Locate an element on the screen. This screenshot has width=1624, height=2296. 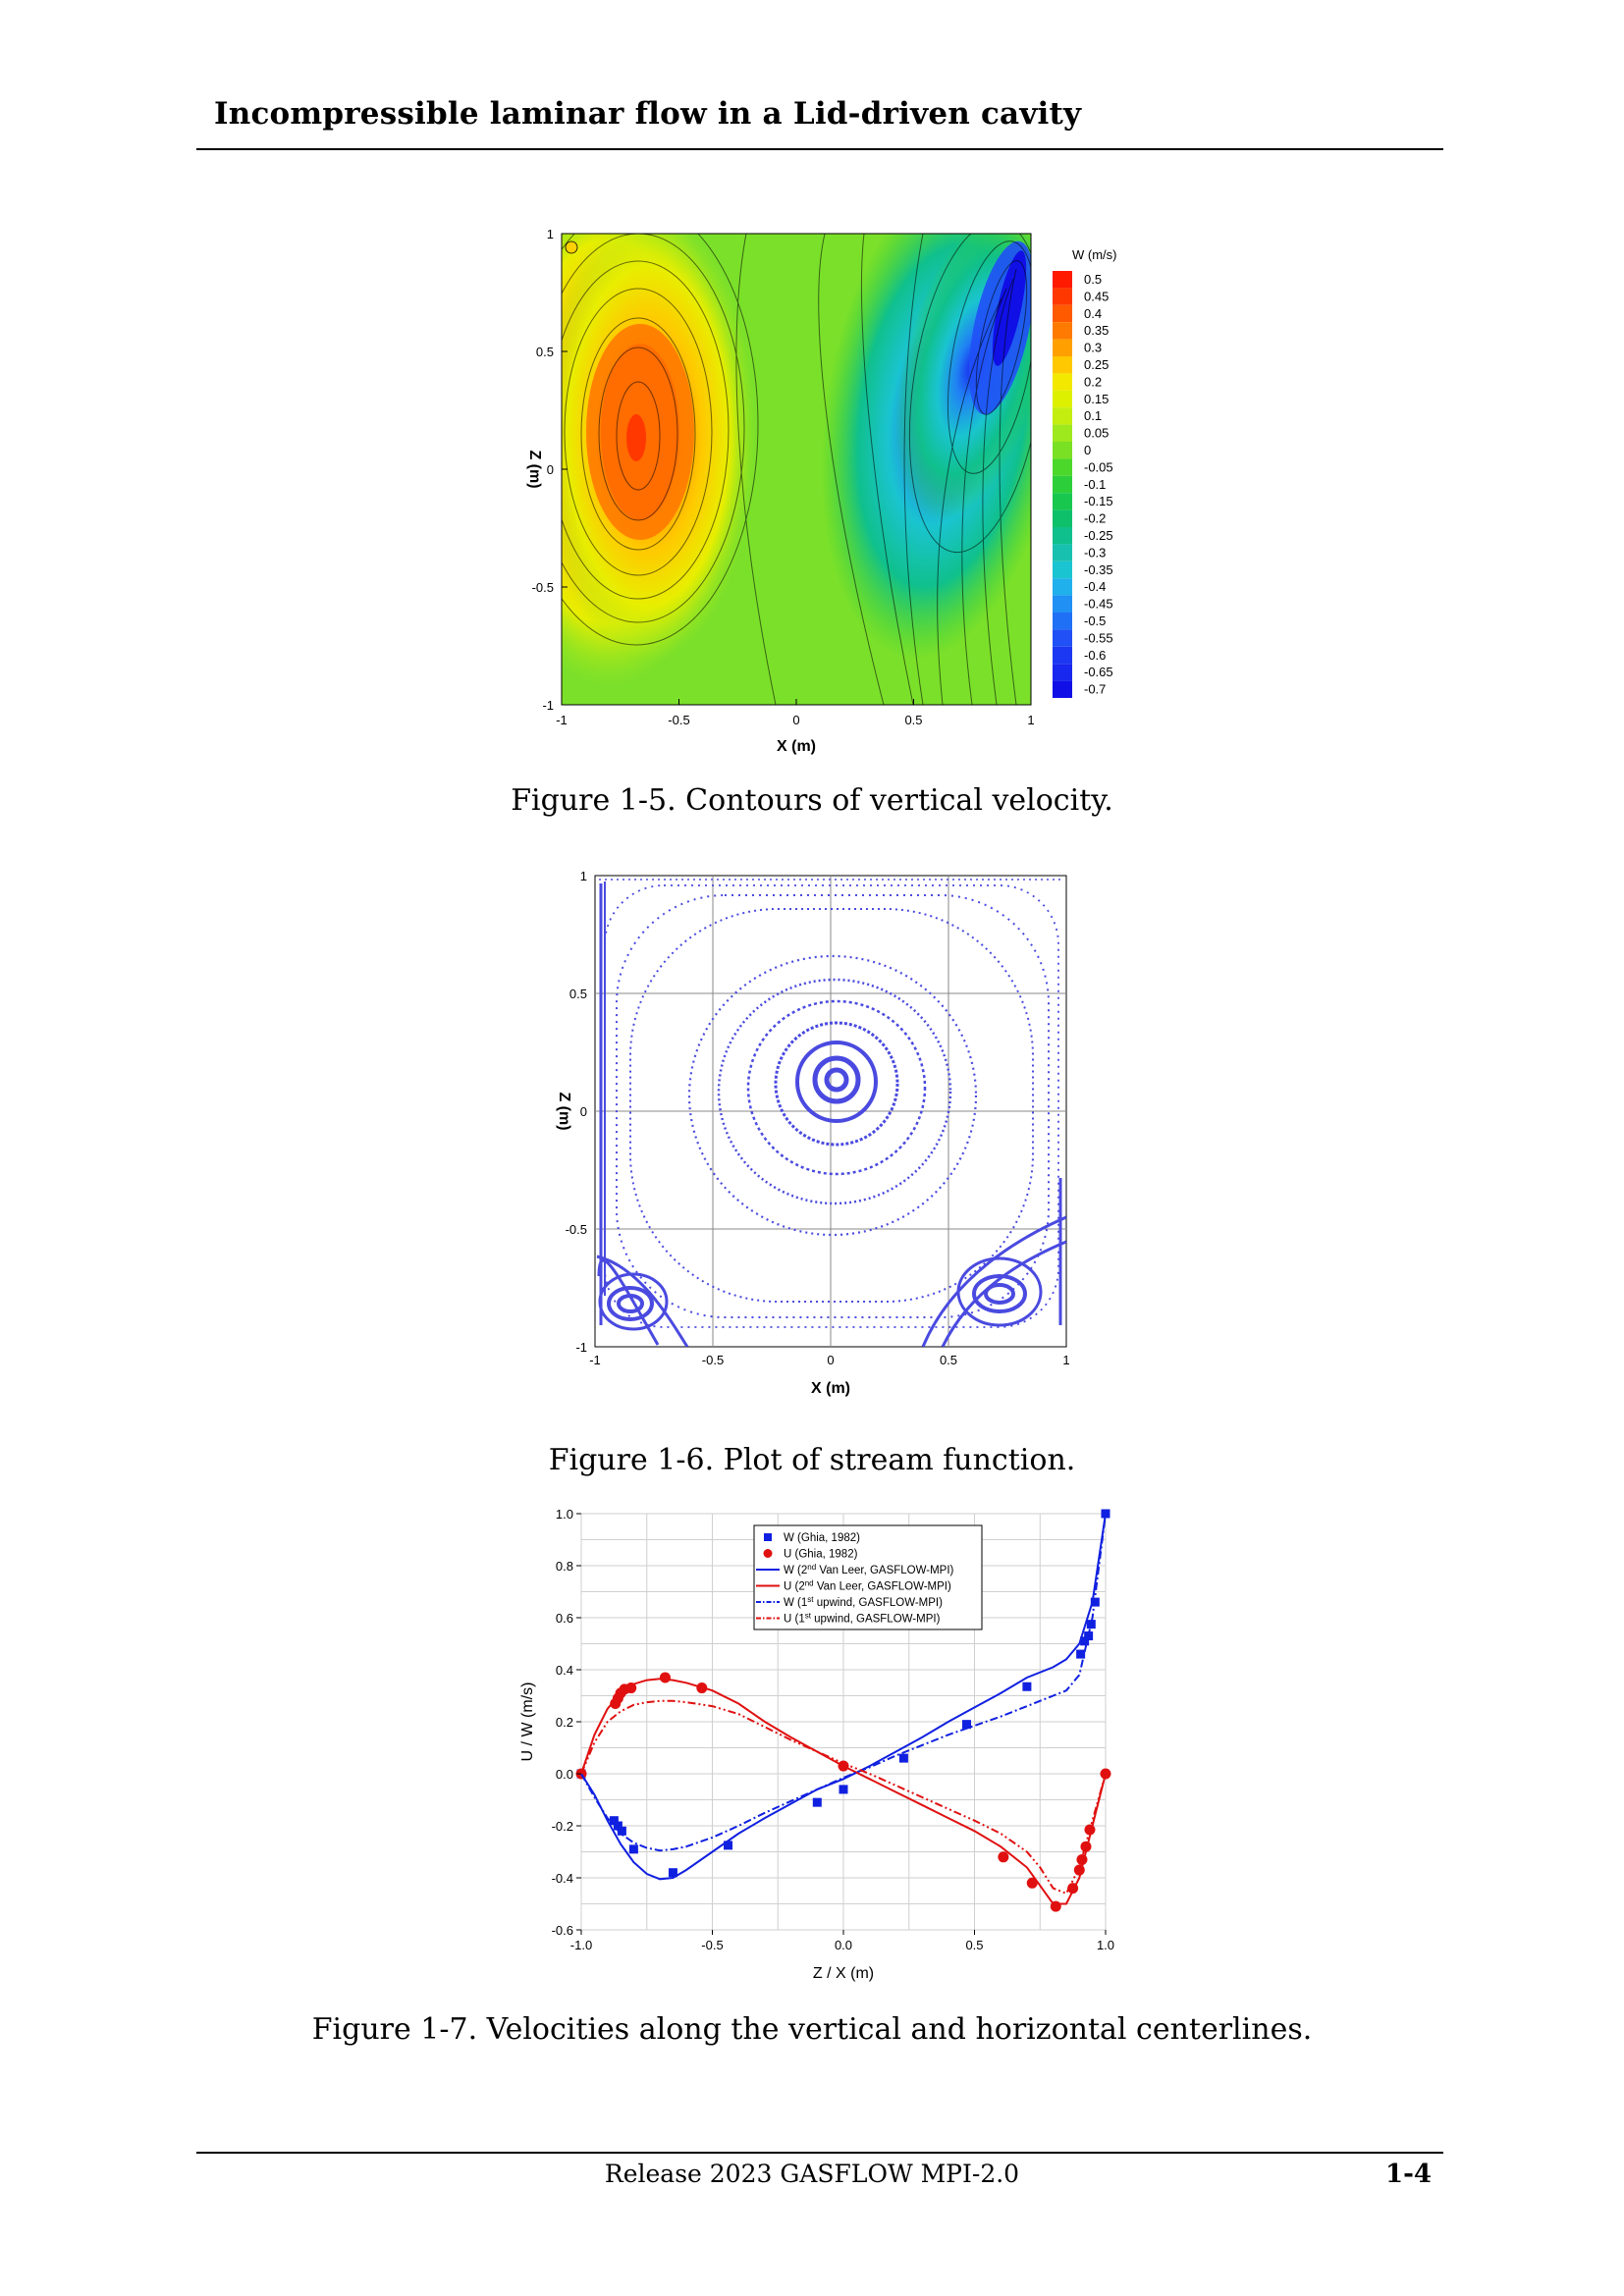
fig6-xtick-label: 0.5 is located at coordinates (948, 1360).